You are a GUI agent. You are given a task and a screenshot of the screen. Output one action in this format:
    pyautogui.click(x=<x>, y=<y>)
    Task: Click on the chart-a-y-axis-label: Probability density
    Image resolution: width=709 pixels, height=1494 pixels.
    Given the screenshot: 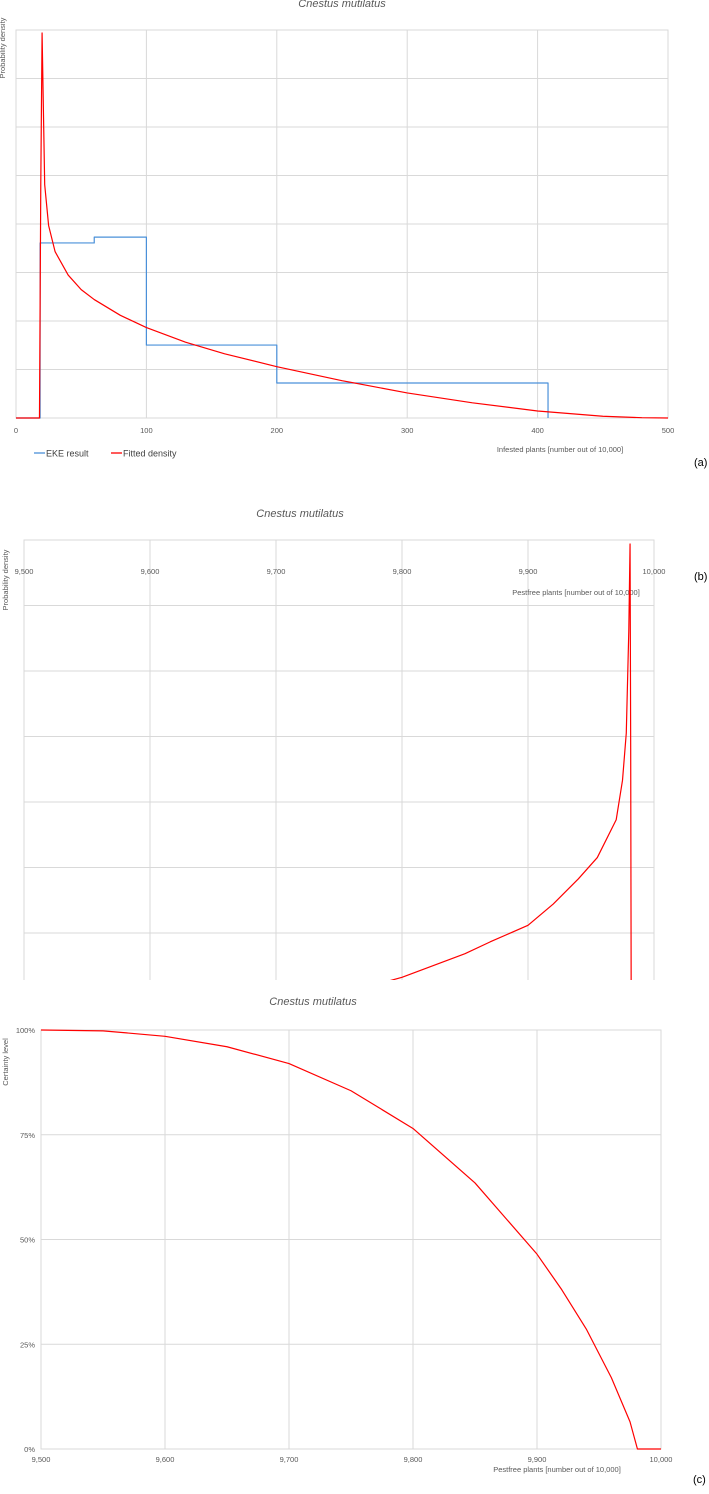 What is the action you would take?
    pyautogui.click(x=3, y=47)
    